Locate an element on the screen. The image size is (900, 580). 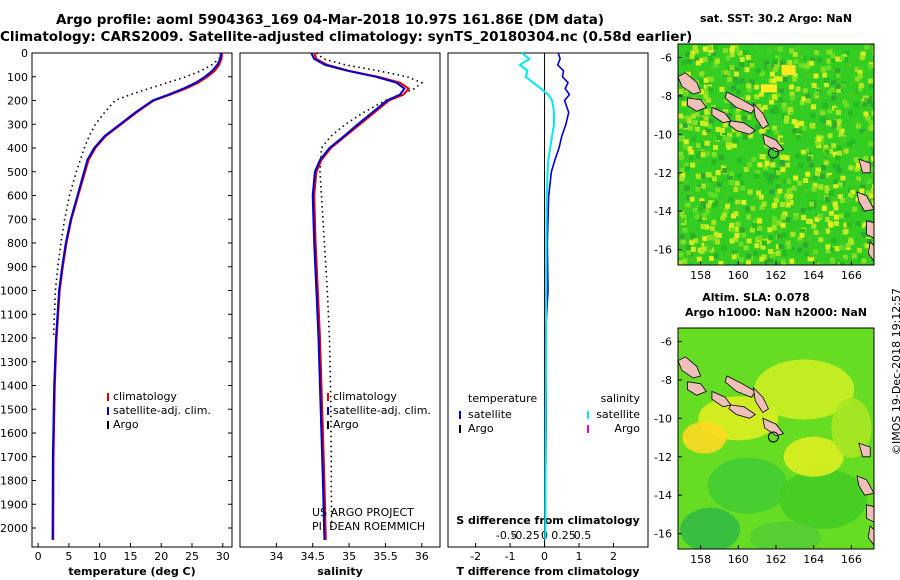
legend-entry: satellite-adj. clim. is located at coordinates (162, 410).